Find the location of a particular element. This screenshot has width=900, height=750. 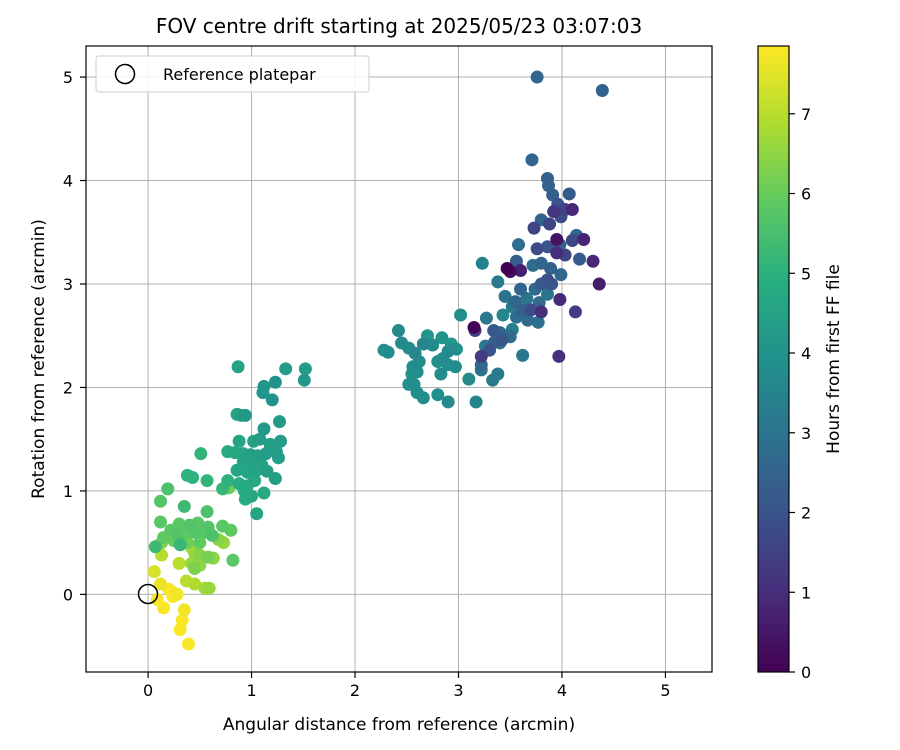

colorbar-label: Hours from first FF file is located at coordinates (834, 359).